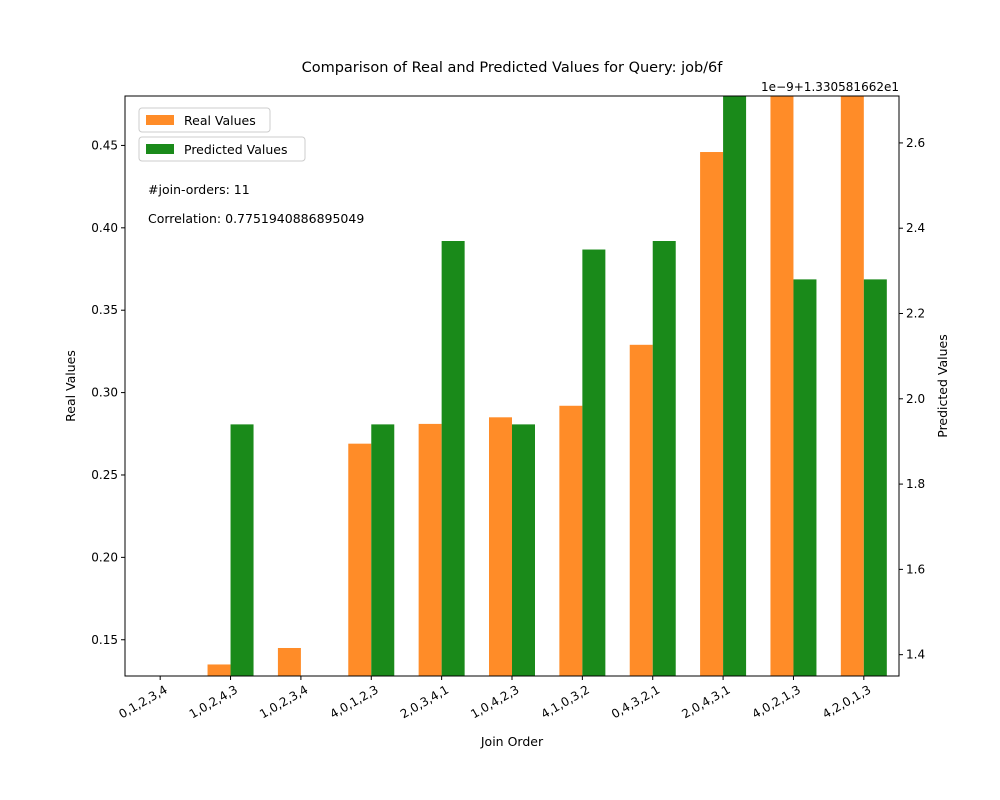  What do you see at coordinates (915, 484) in the screenshot?
I see `y2-tick-label: 1.8` at bounding box center [915, 484].